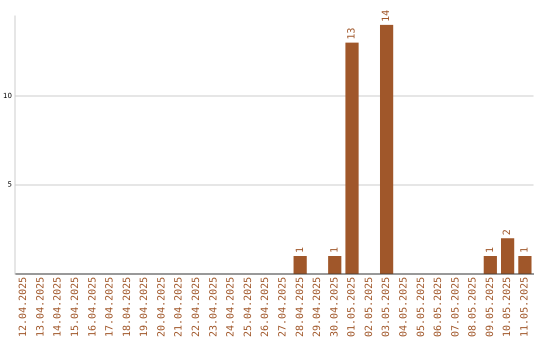 Image resolution: width=540 pixels, height=340 pixels. What do you see at coordinates (508, 232) in the screenshot?
I see `data-label: 2` at bounding box center [508, 232].